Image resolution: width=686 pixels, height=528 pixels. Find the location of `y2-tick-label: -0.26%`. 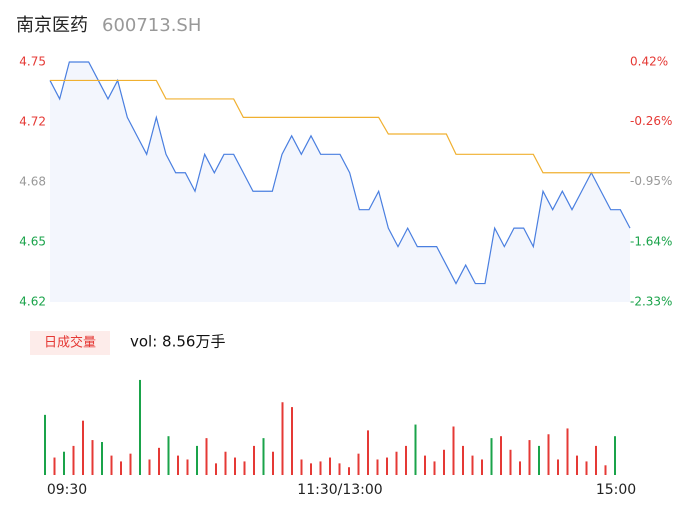

y2-tick-label: -0.26% is located at coordinates (651, 121).